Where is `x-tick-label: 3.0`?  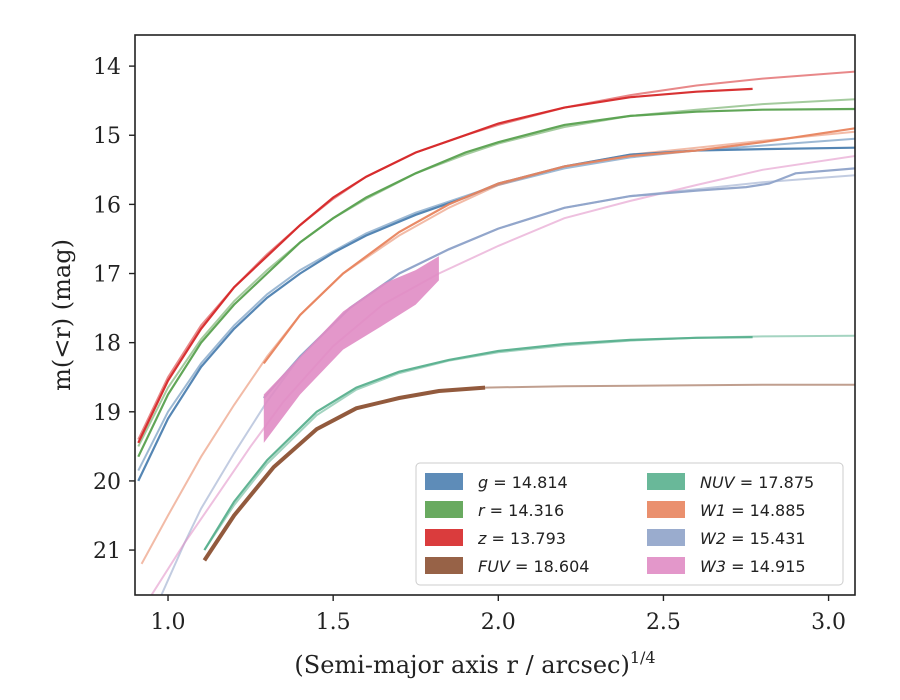 x-tick-label: 3.0 is located at coordinates (828, 622).